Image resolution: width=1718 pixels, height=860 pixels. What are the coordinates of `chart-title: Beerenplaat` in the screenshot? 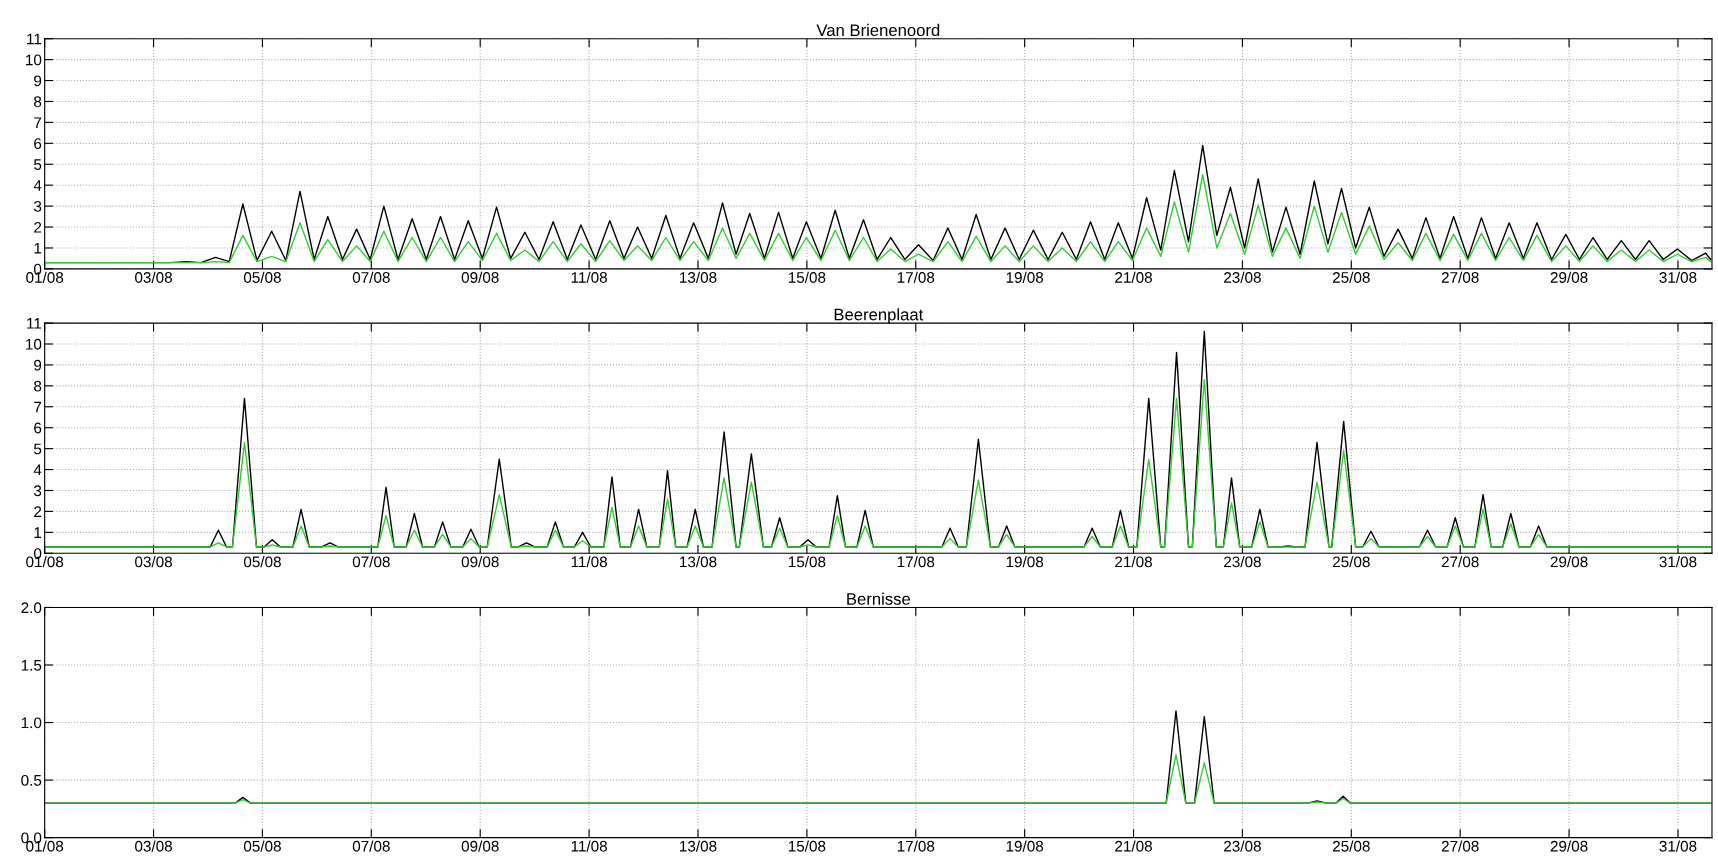 It's located at (879, 316).